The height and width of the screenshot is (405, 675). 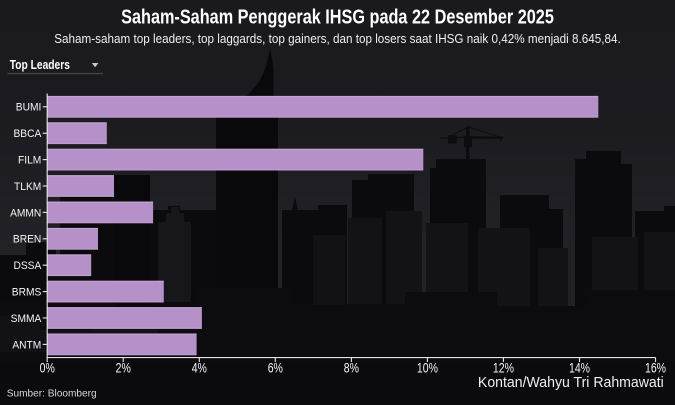 What do you see at coordinates (503, 368) in the screenshot?
I see `svg-text: 12%` at bounding box center [503, 368].